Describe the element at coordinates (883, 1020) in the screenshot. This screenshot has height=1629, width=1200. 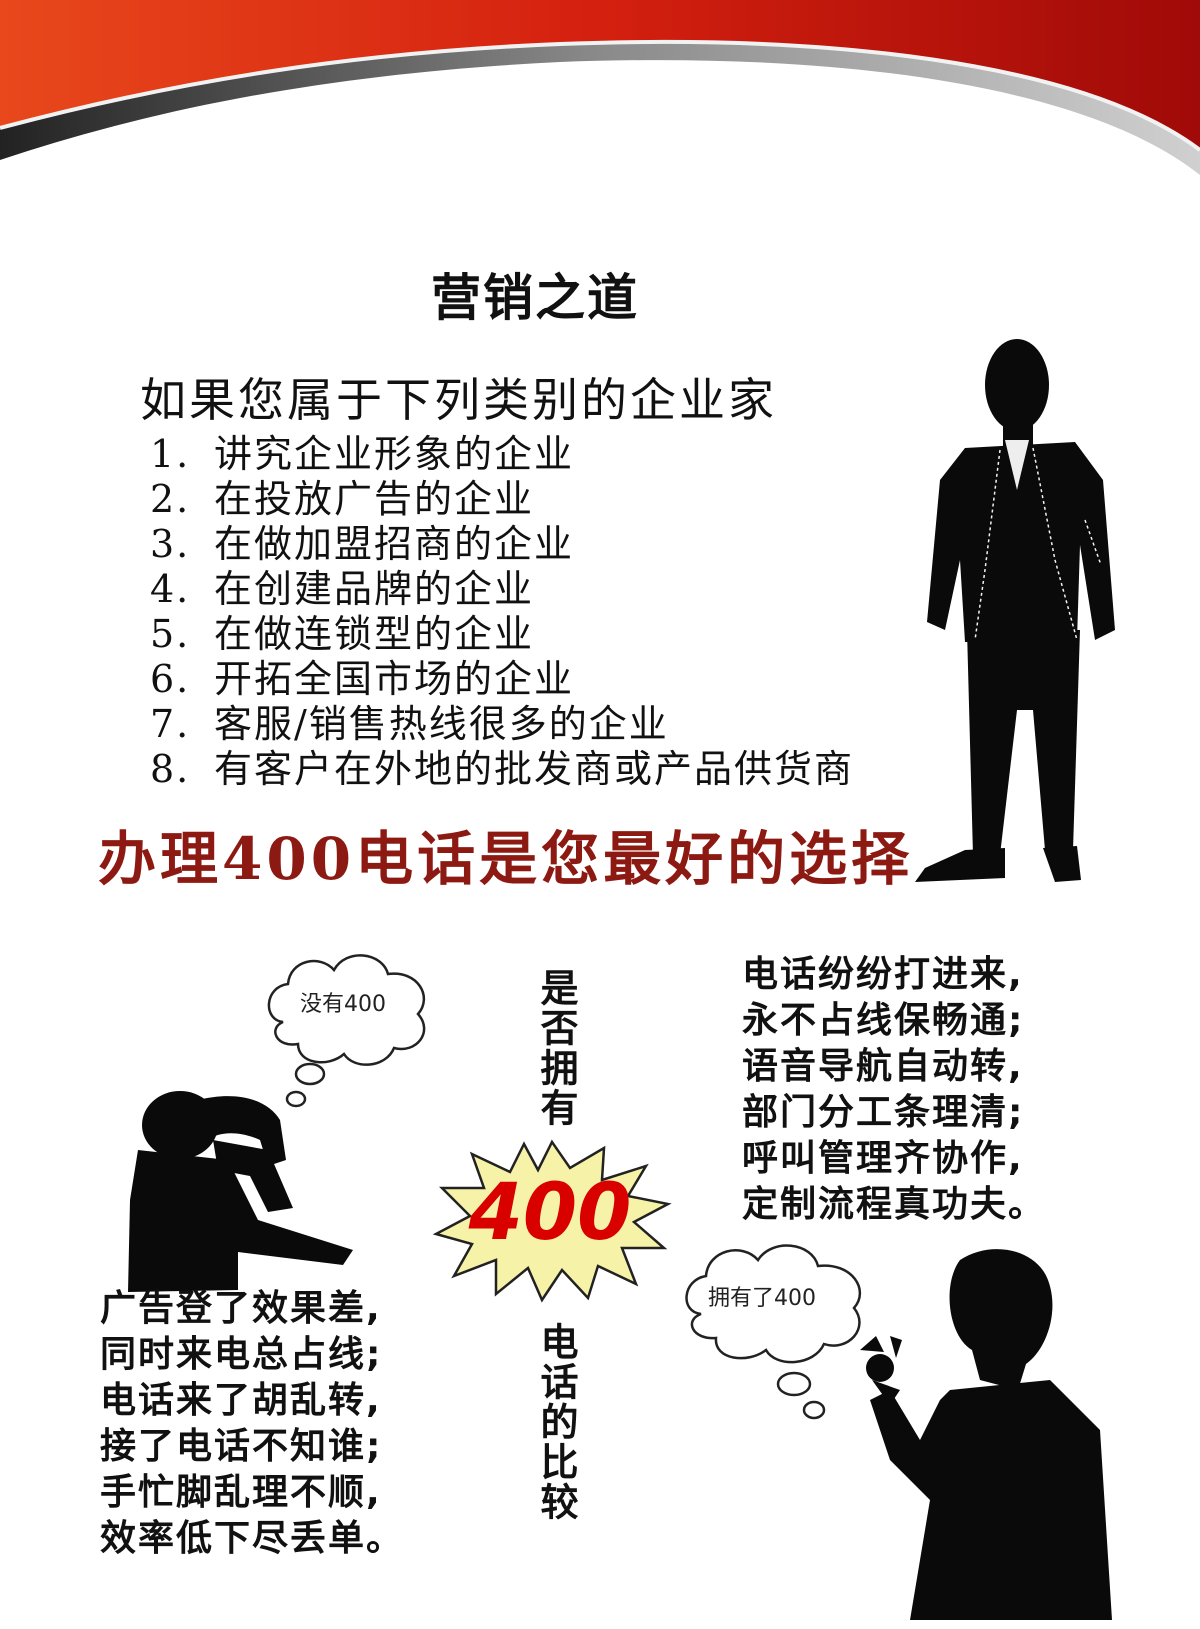
I see `verse-line: 永不占线保畅通;` at that location.